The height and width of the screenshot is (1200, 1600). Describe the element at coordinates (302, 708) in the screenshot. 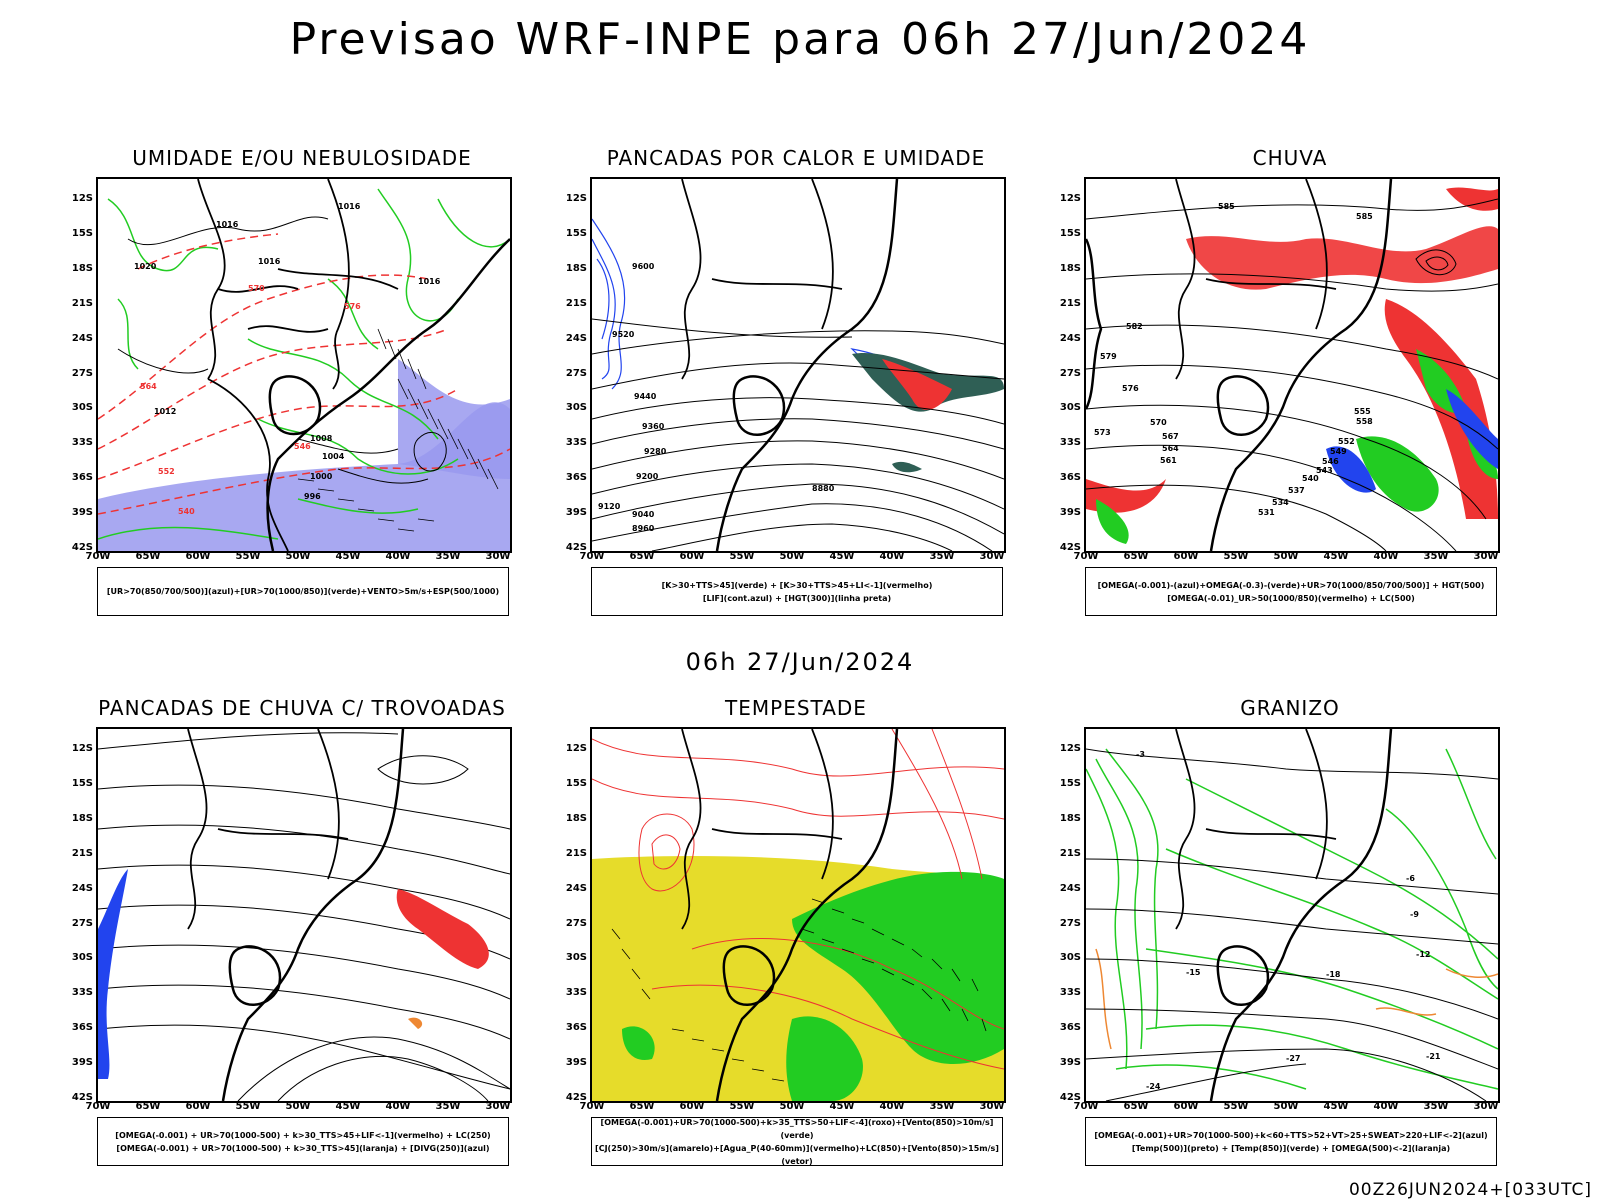

I see `panel-title-pancadas-trovoadas: PANCADAS DE CHUVA C/ TROVOADAS` at that location.